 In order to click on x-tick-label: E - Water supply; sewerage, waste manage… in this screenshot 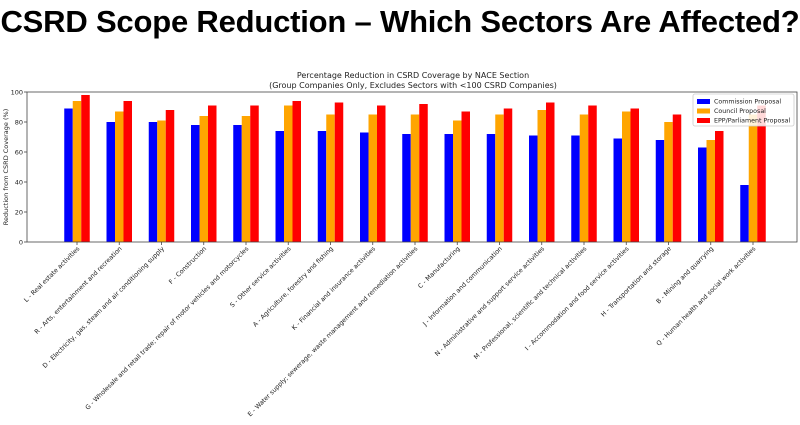, I will do `click(333, 331)`.